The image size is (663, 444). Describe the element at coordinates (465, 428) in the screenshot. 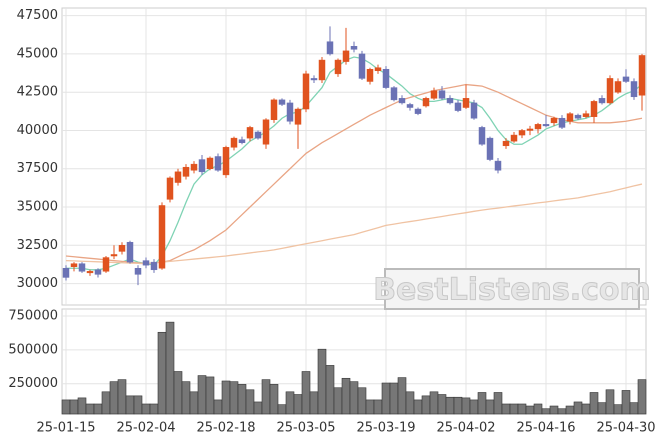

I see `x-tick-label: 25-04-02` at that location.